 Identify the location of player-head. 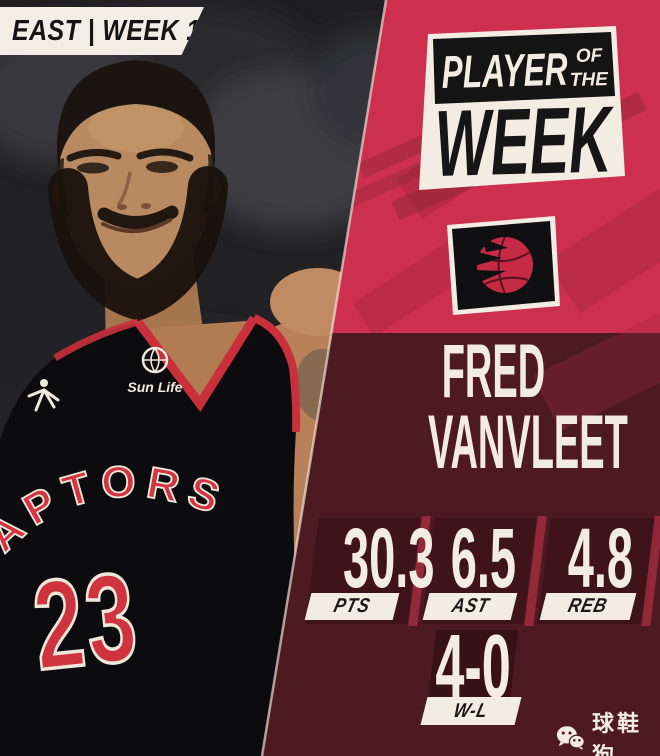
(138, 191).